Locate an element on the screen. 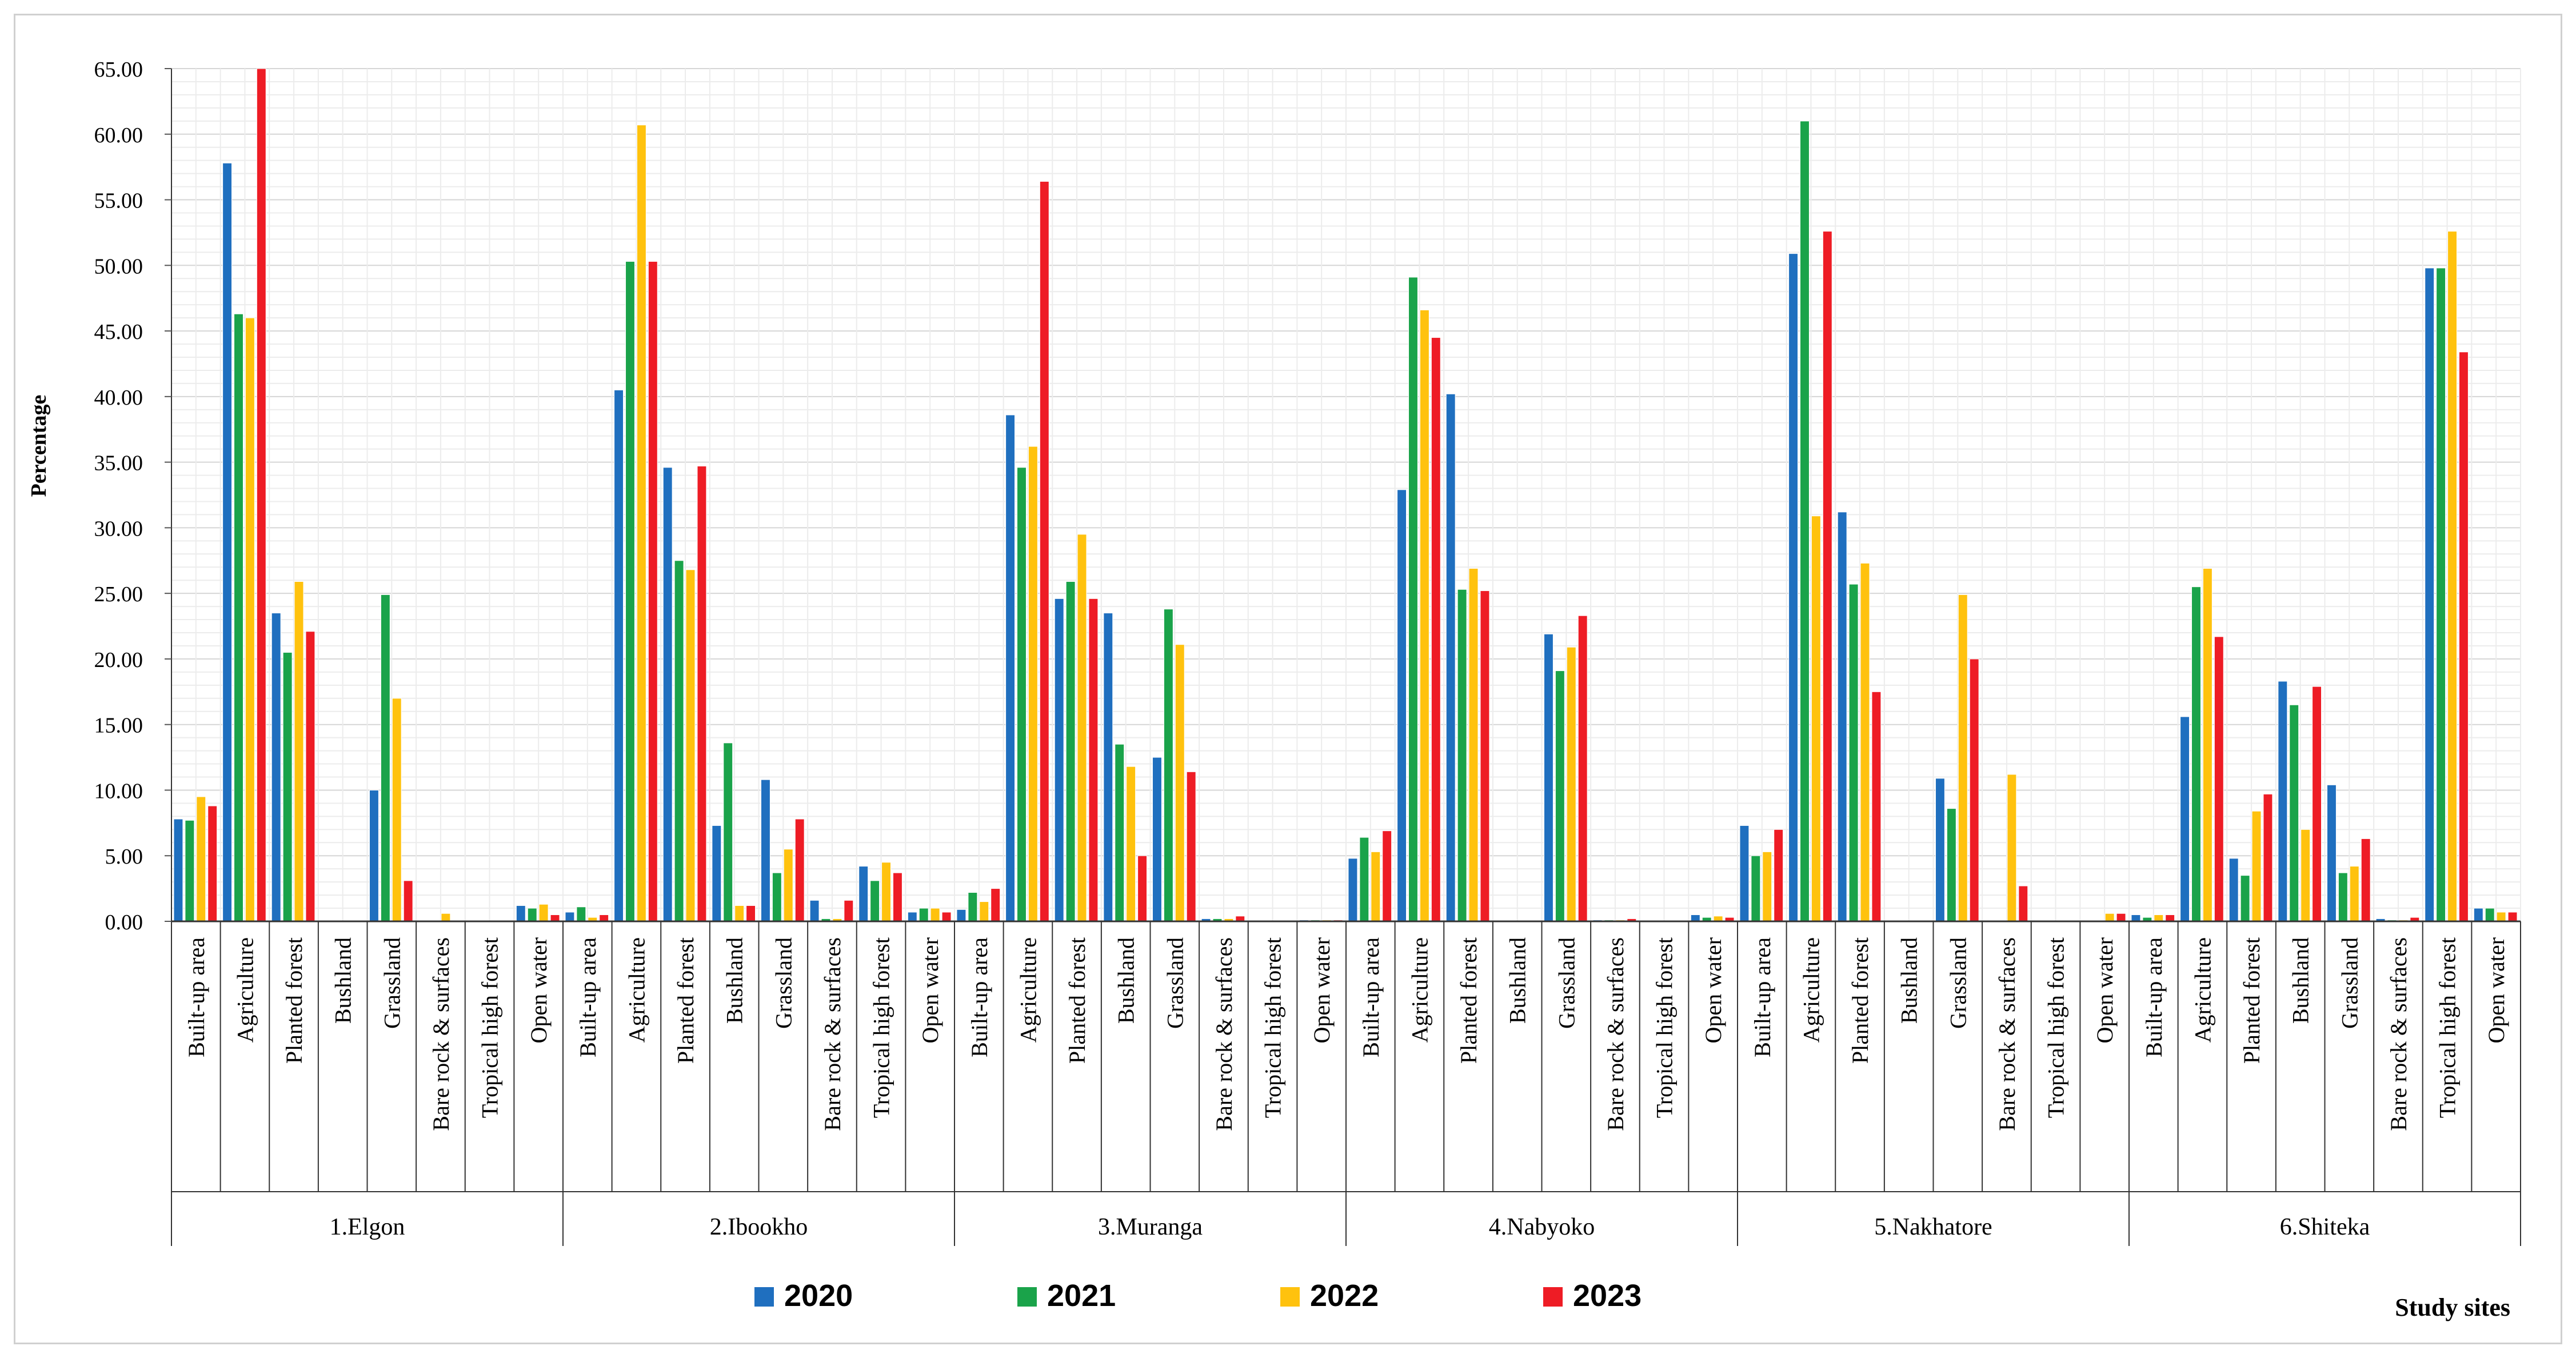 The height and width of the screenshot is (1358, 2576). bar-shiteka-7-2022 is located at coordinates (2501, 917).